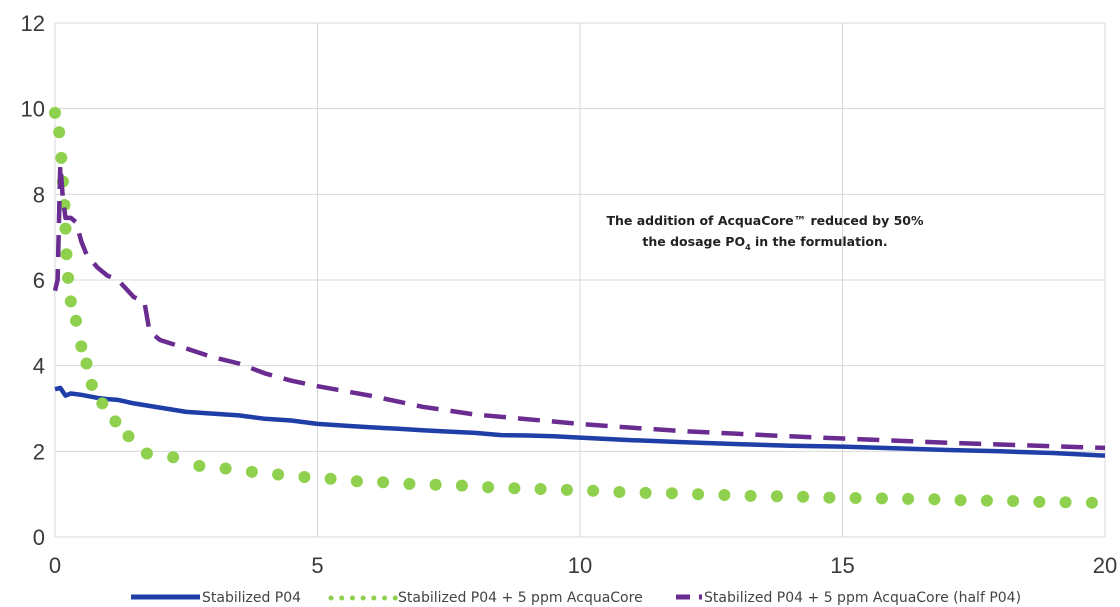 The image size is (1120, 607). Describe the element at coordinates (842, 565) in the screenshot. I see `x-tick-label-15: 15` at that location.